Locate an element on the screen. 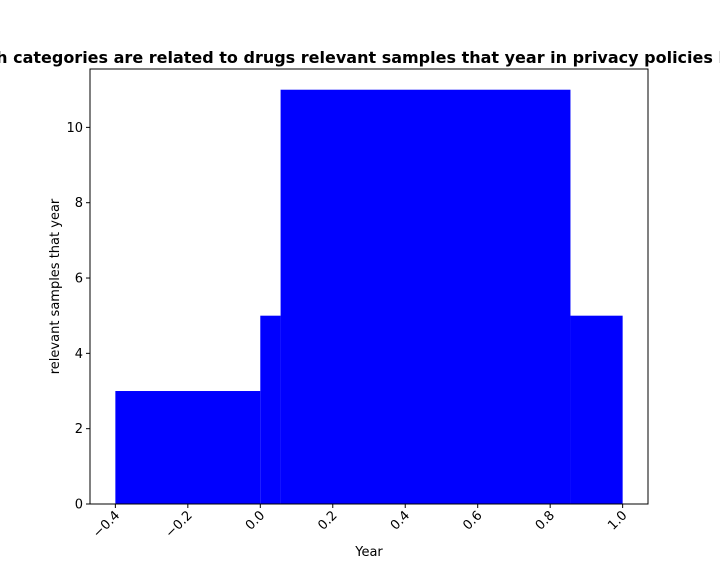 The height and width of the screenshot is (576, 720). y-tick-label: 10 is located at coordinates (74, 128).